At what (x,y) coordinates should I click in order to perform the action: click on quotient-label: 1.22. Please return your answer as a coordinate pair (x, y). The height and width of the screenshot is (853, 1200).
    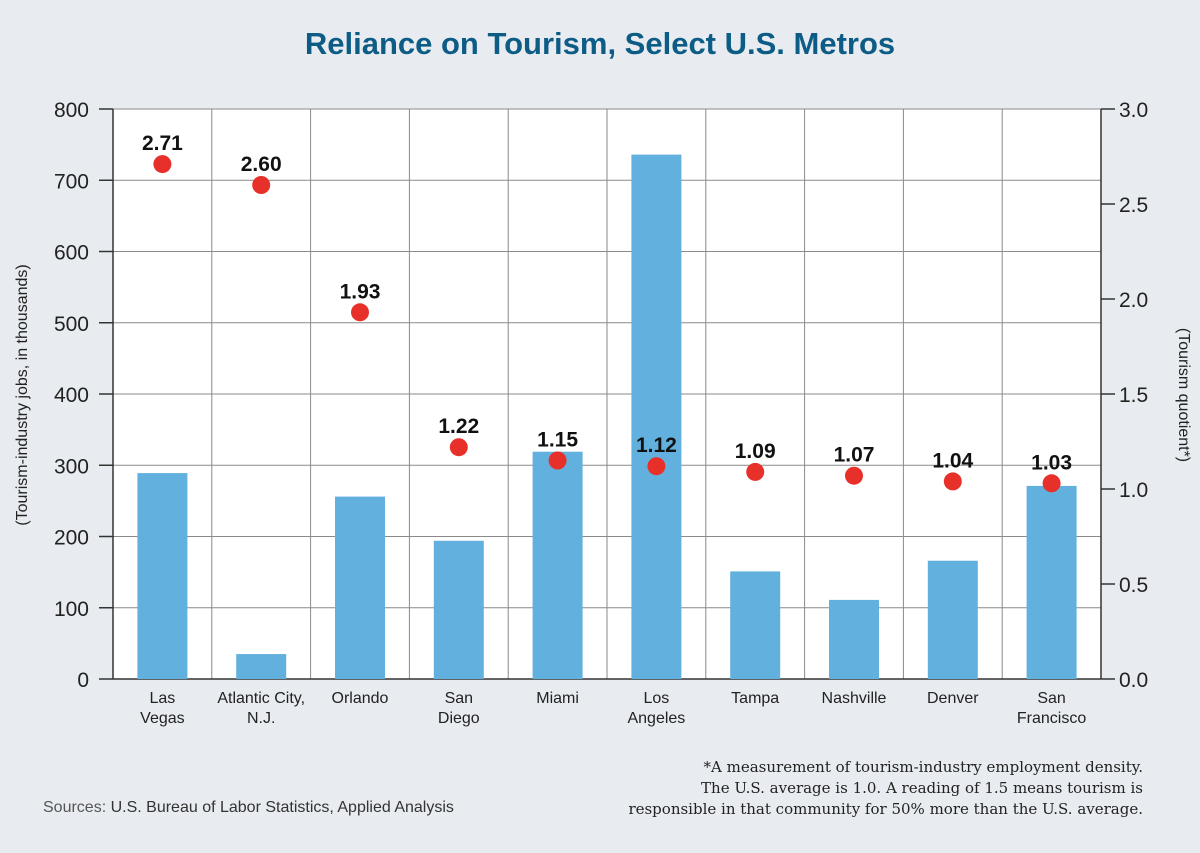
    Looking at the image, I should click on (458, 426).